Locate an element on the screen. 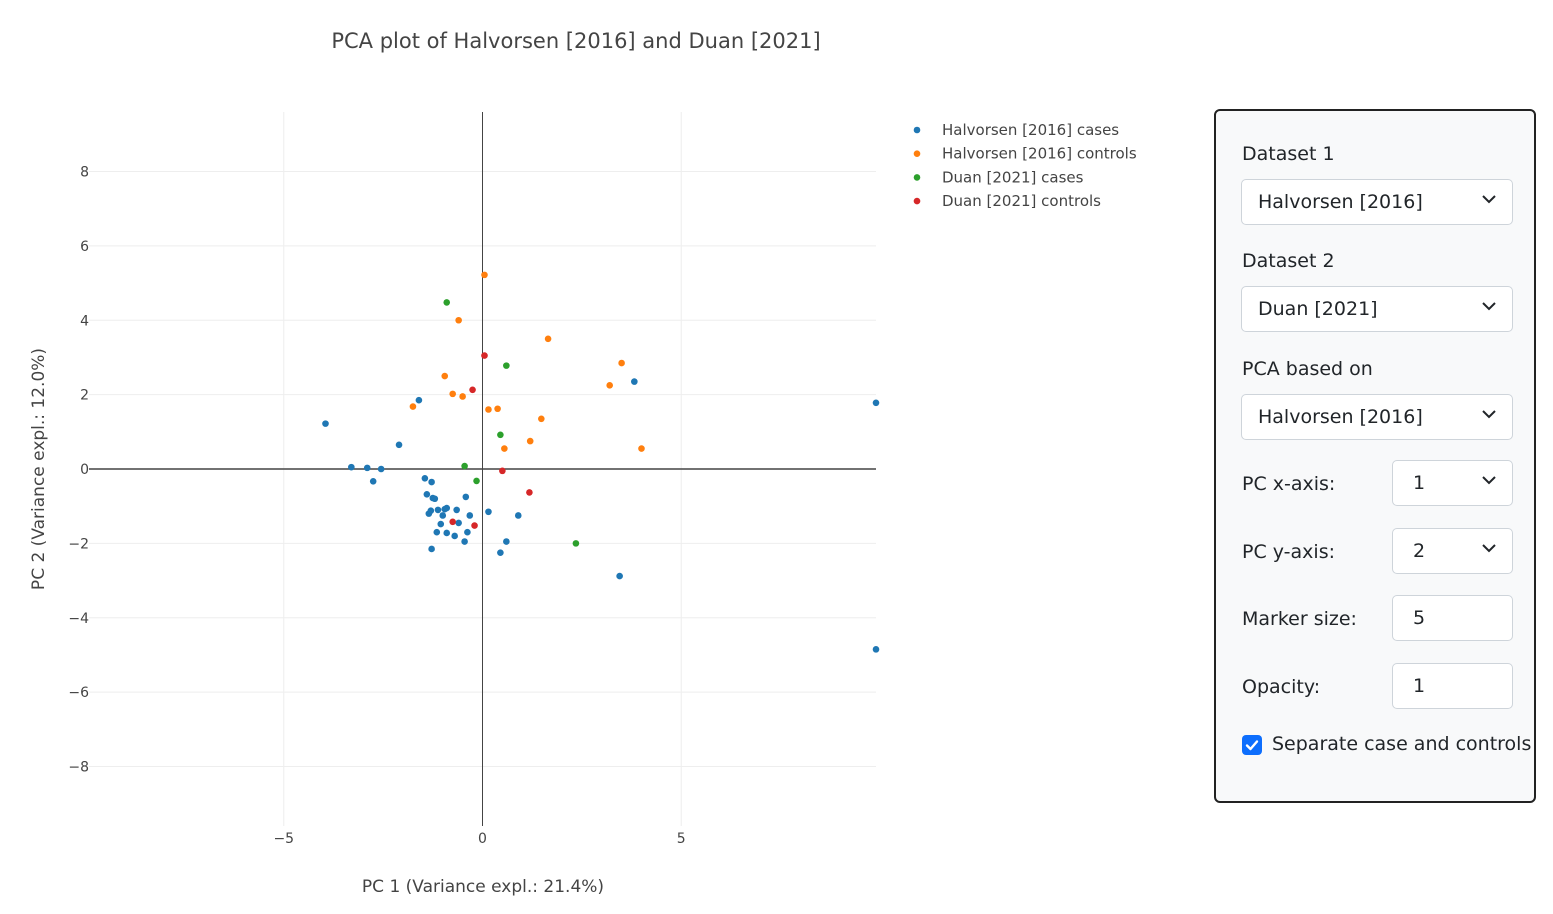 The width and height of the screenshot is (1553, 914). legend-item: Duan [2021] controls is located at coordinates (1007, 201).